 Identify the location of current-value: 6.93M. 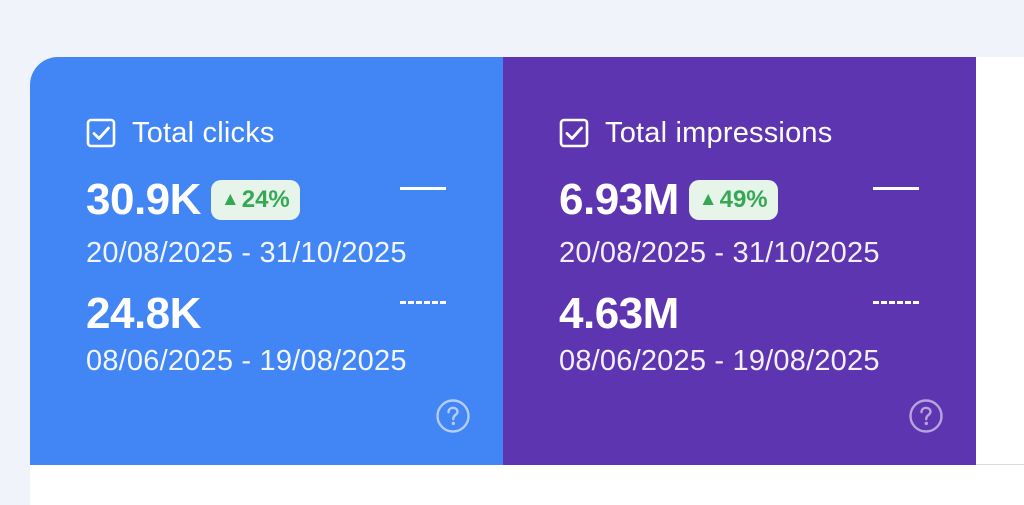
(619, 199).